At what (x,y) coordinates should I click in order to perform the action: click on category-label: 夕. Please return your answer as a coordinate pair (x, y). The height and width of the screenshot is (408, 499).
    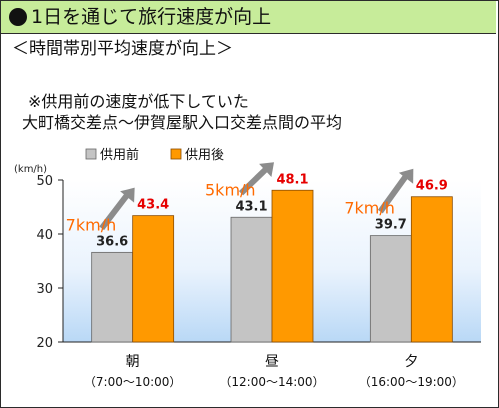
    Looking at the image, I should click on (411, 362).